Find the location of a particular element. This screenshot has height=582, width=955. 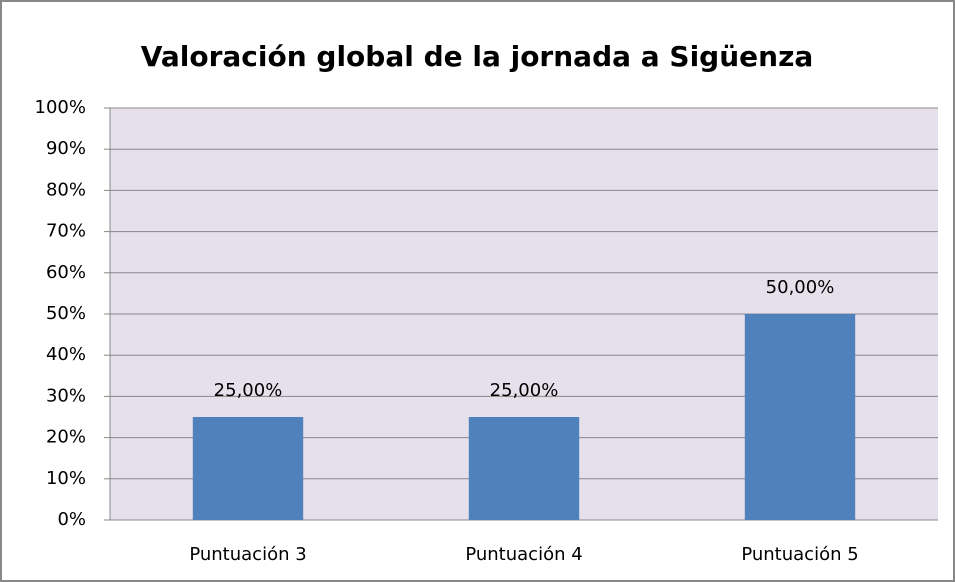

x-tick-label: Puntuación 4 is located at coordinates (523, 554).